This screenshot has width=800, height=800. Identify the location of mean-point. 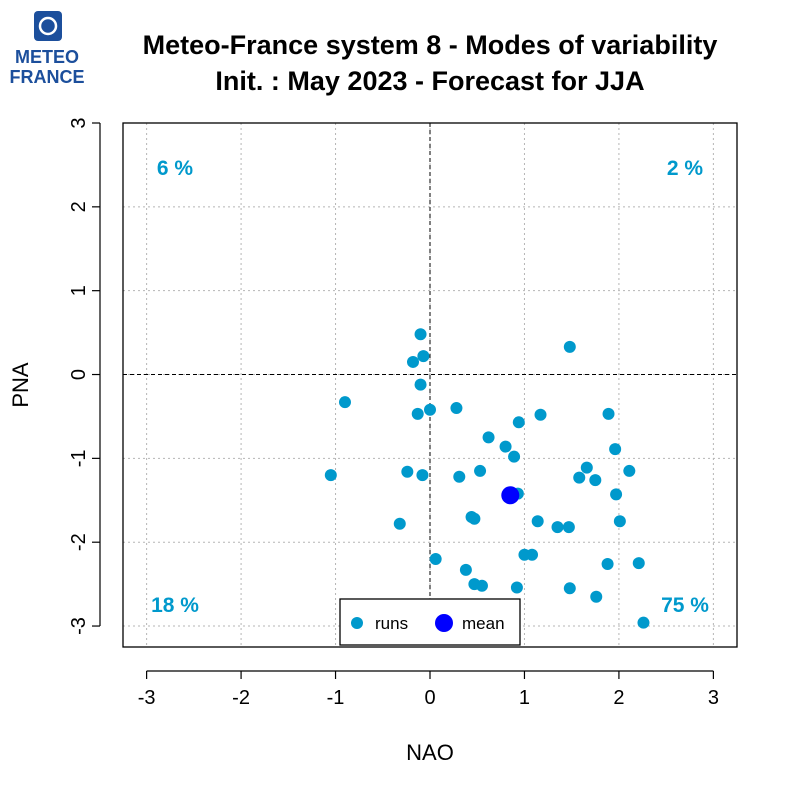
(510, 495).